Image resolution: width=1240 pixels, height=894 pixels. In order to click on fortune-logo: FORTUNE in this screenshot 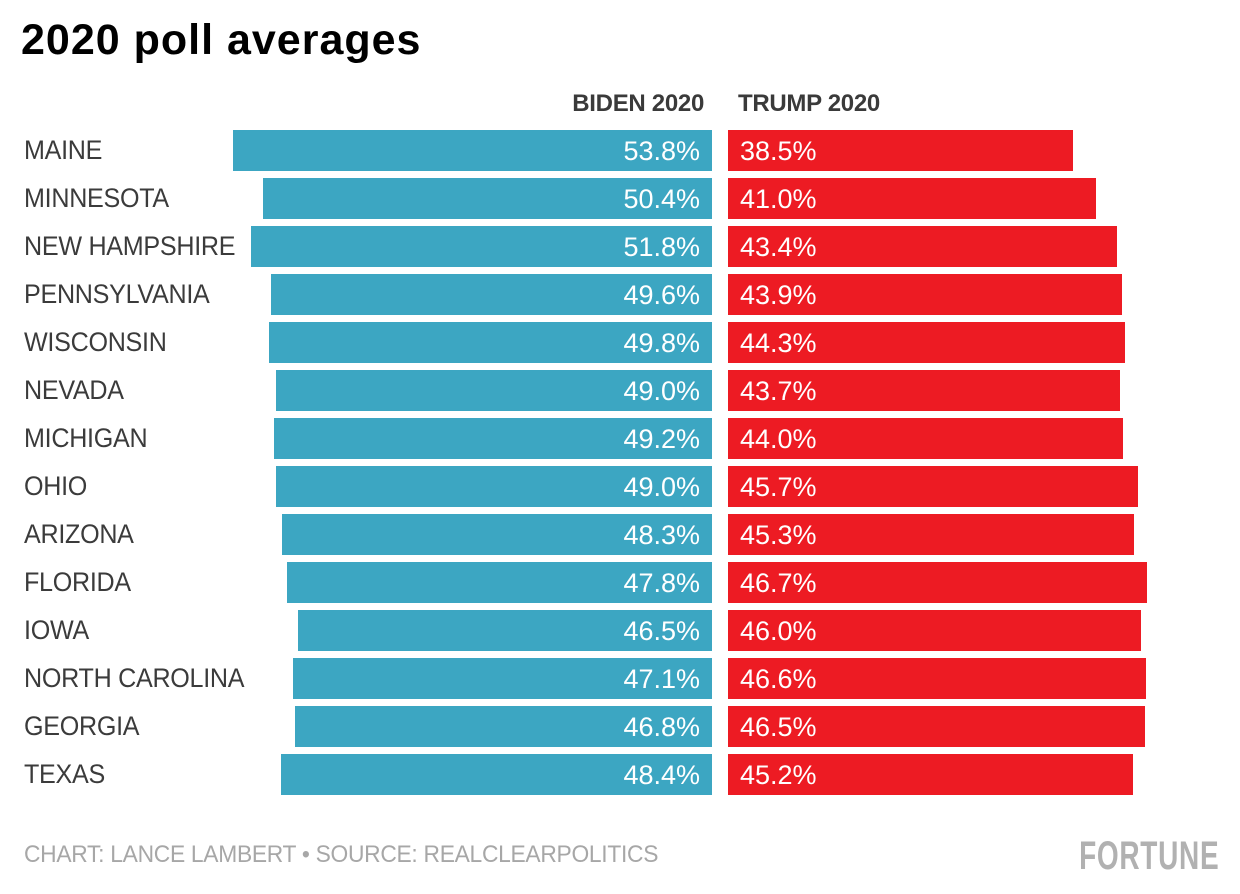, I will do `click(1148, 856)`.